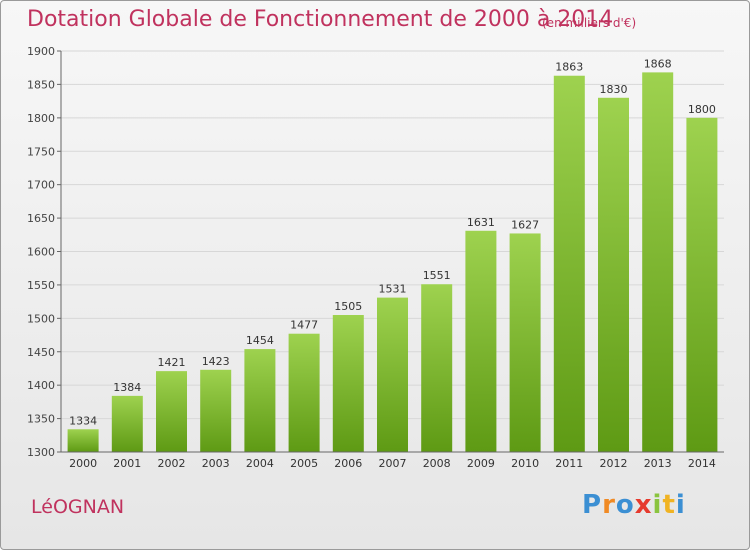  I want to click on commune-name: LéOGNAN, so click(78, 507).